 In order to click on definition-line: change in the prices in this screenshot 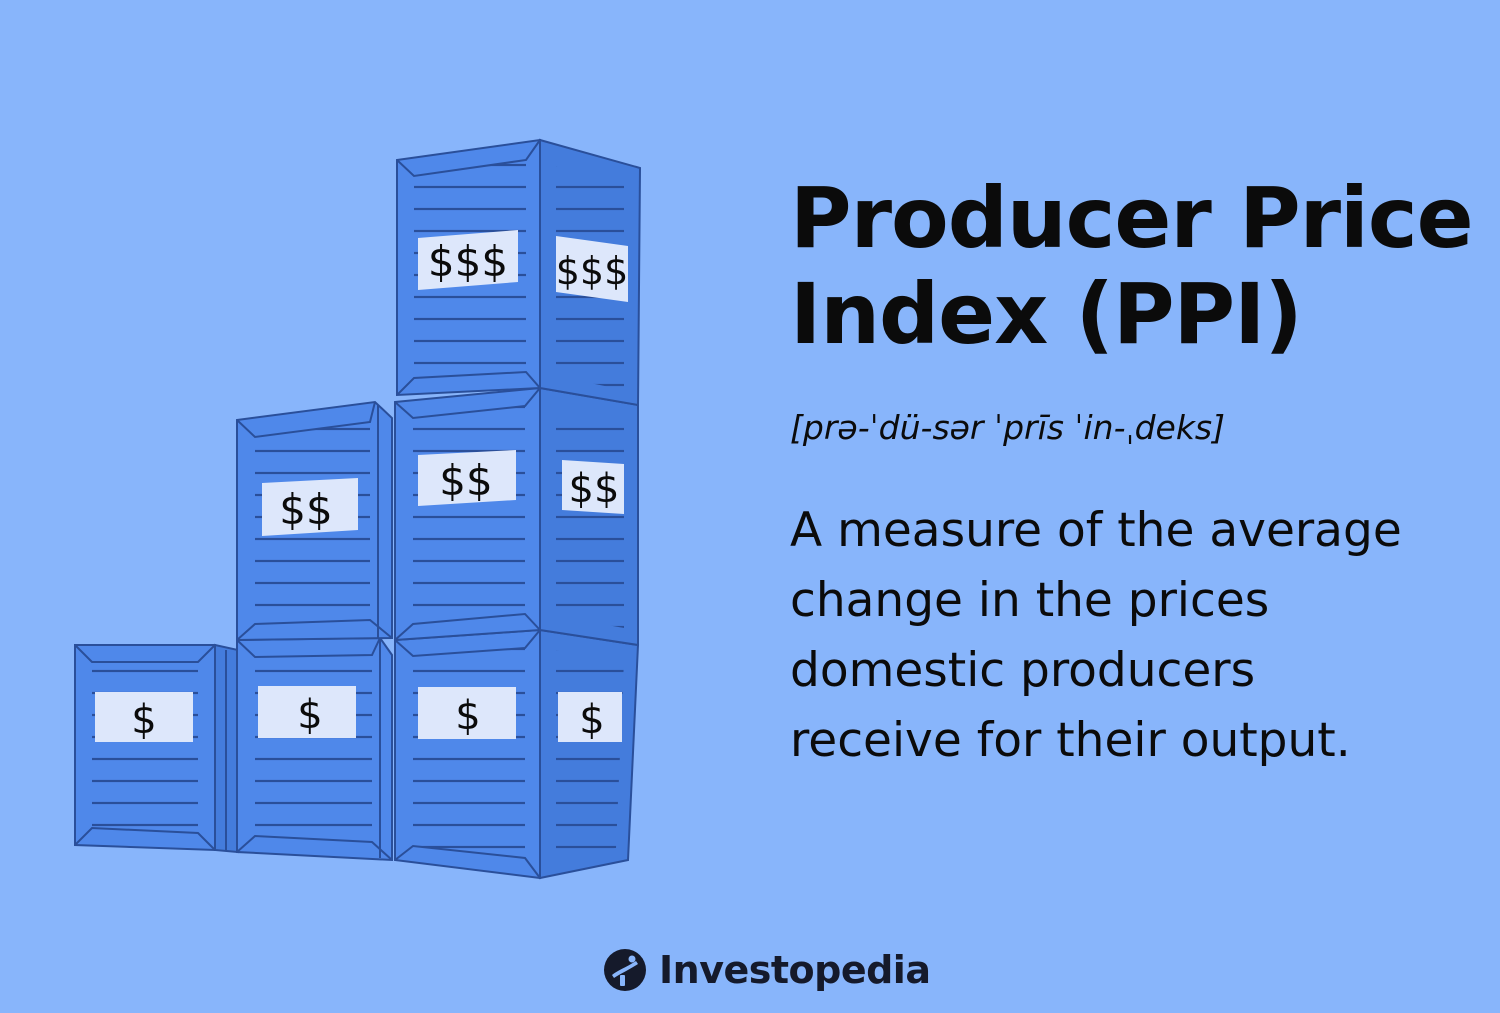, I will do `click(1030, 600)`.